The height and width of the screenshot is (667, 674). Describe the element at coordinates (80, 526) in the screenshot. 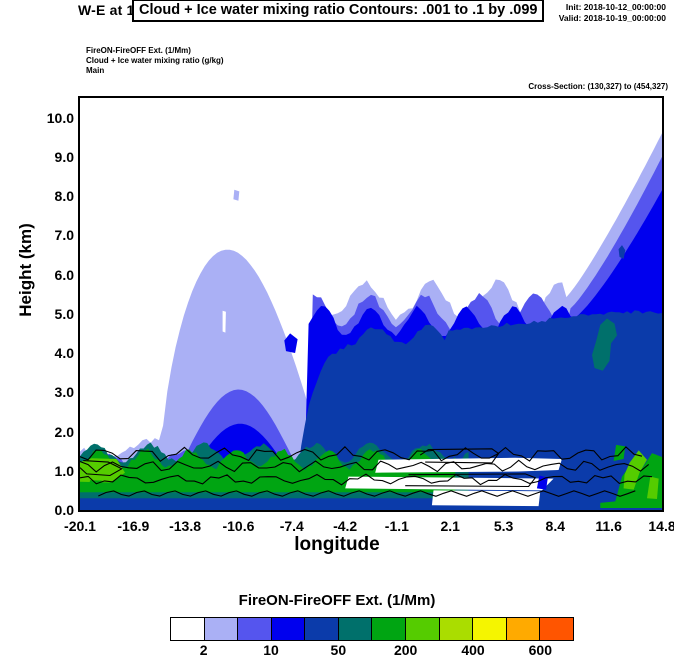

I see `x-tick-label: -20.1` at that location.